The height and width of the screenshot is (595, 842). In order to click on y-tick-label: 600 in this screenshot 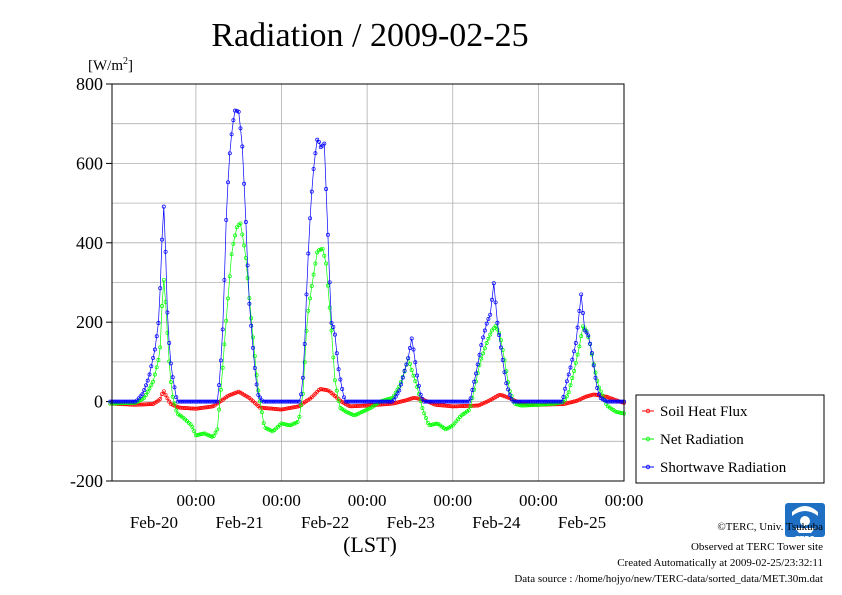, I will do `click(89, 163)`.